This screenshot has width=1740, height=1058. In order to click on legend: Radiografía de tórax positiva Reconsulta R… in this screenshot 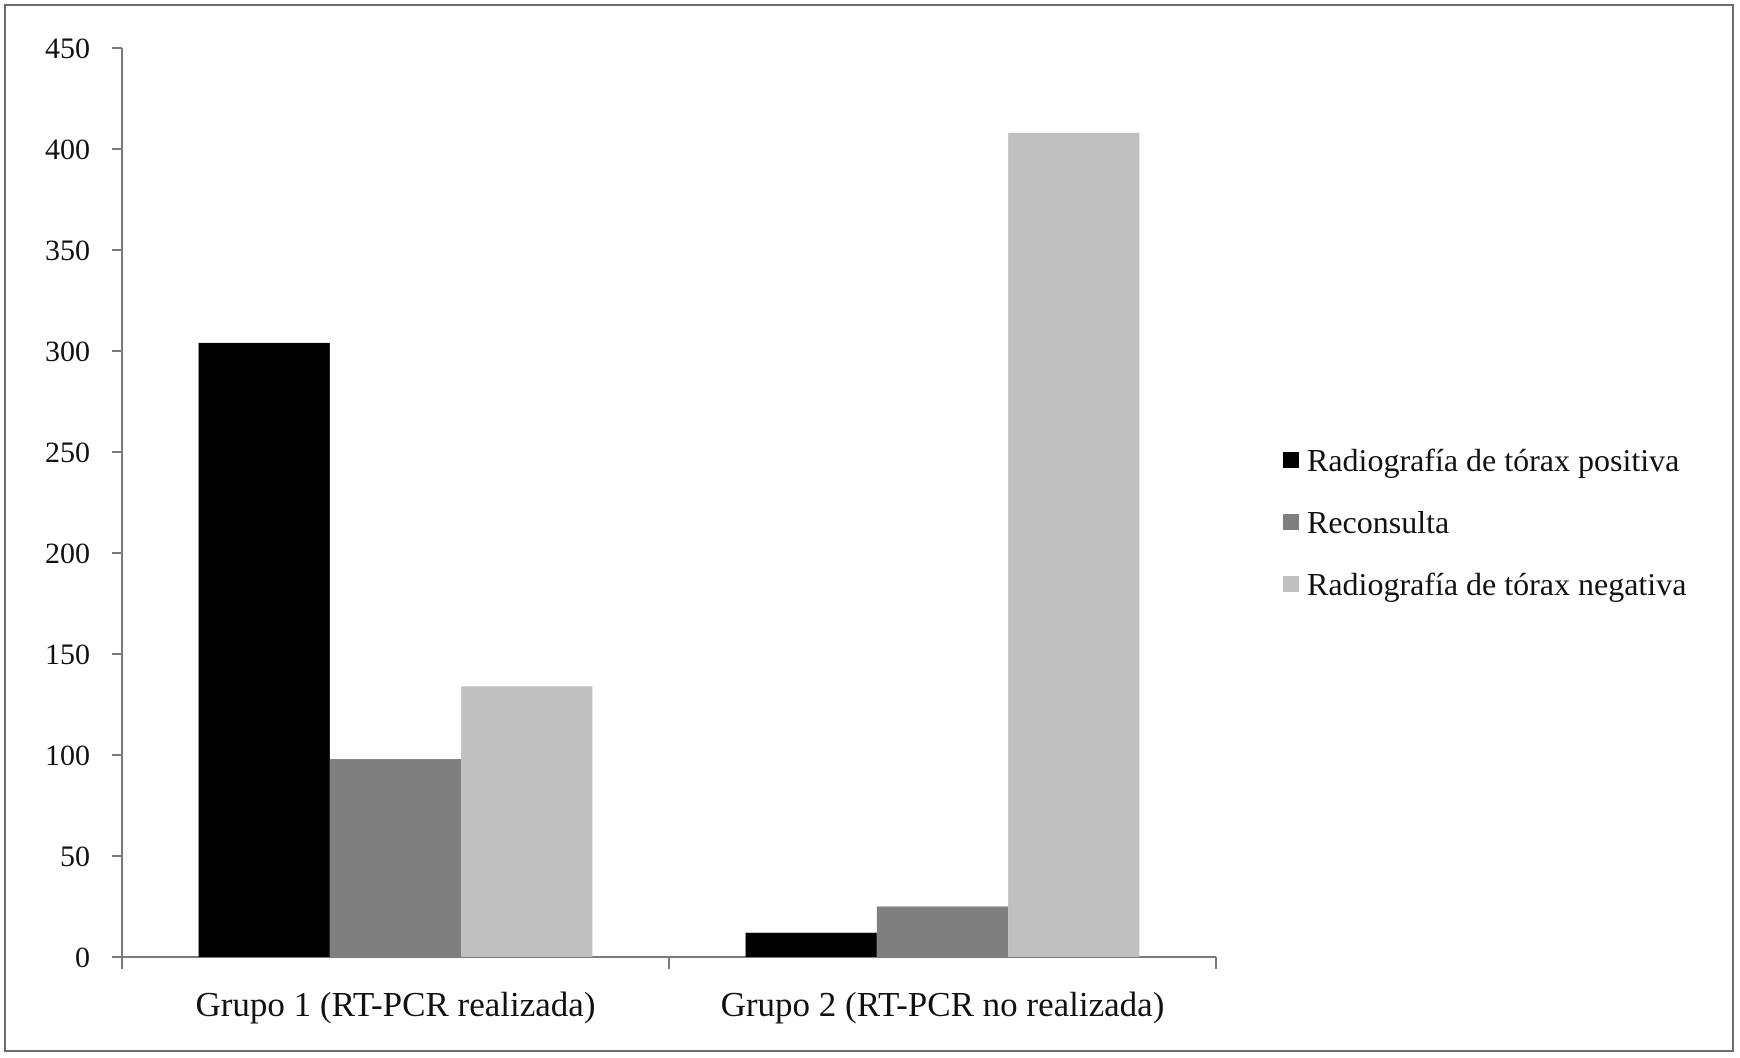, I will do `click(1484, 522)`.